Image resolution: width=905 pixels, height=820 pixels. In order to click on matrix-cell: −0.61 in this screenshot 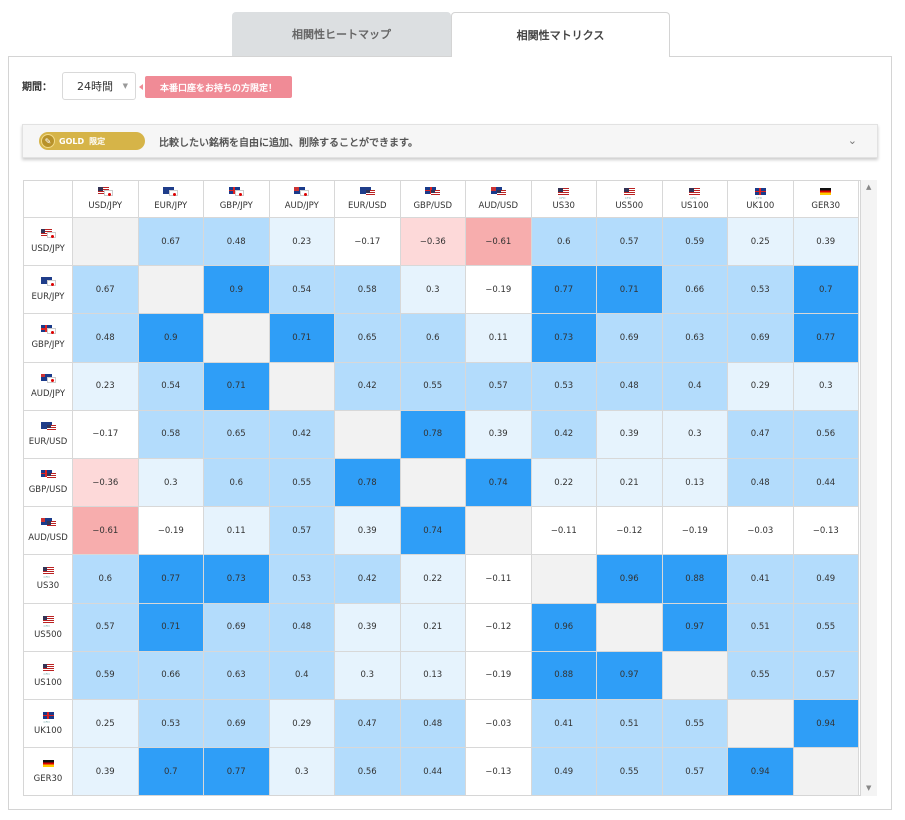, I will do `click(499, 242)`.